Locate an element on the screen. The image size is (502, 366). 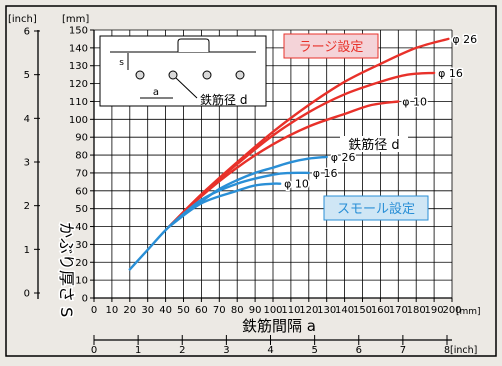
y-axis-title: かぶり厚さ S is located at coordinates (66, 269).